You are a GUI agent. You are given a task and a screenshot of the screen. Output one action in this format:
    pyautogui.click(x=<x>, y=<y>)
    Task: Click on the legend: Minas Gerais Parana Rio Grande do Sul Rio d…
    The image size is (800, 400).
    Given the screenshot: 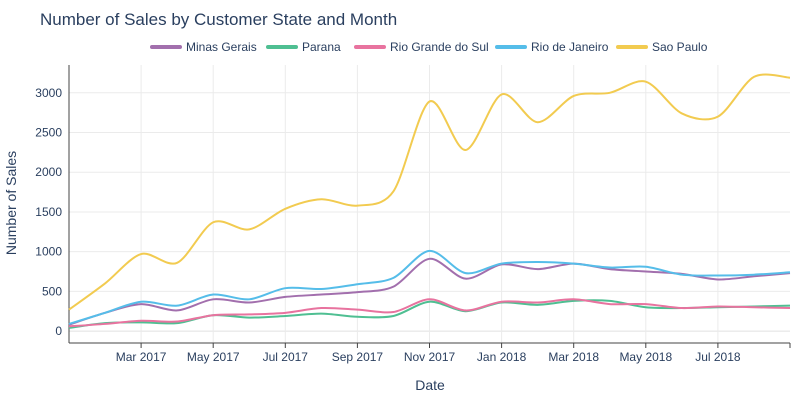 What is the action you would take?
    pyautogui.click(x=429, y=47)
    